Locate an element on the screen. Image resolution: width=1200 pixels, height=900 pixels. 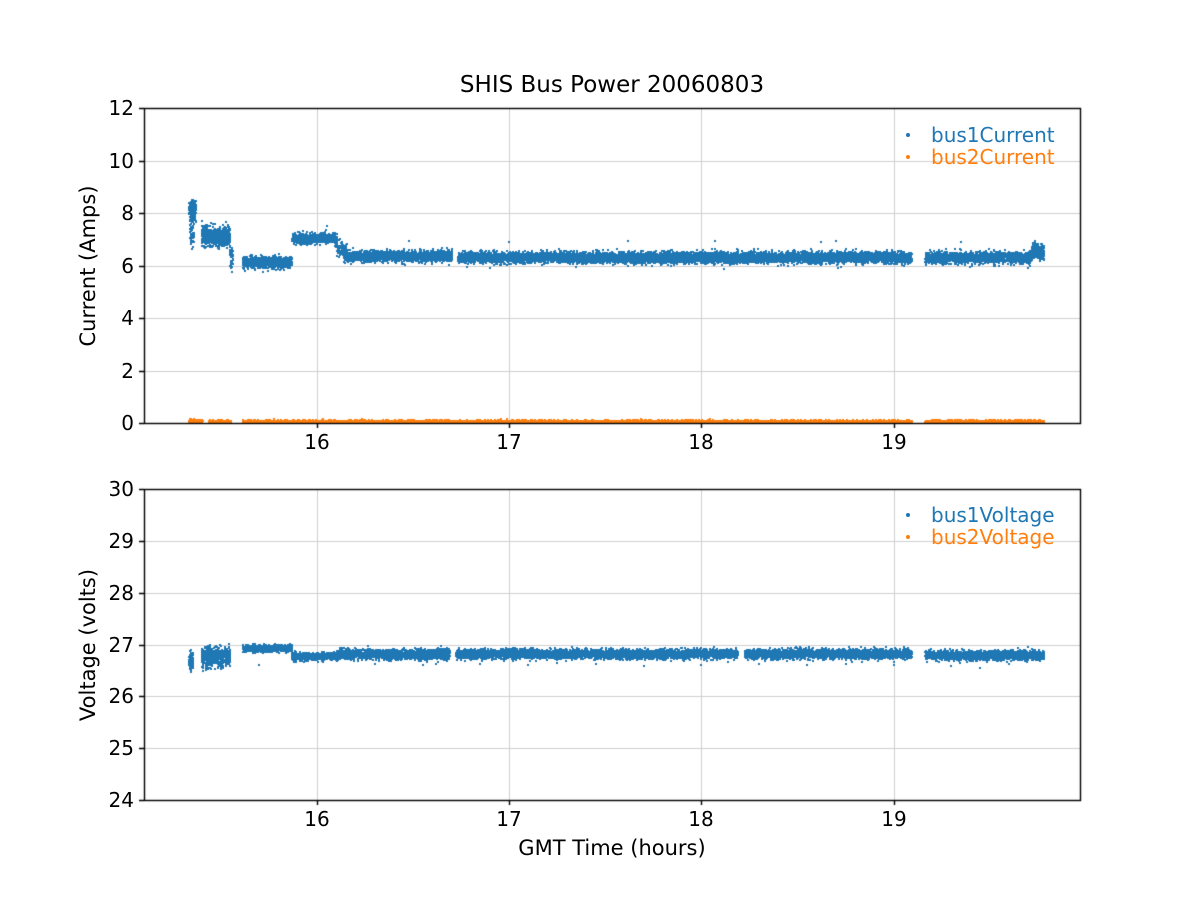
legend-item-bus2voltage: bus2Voltage is located at coordinates (980, 537).